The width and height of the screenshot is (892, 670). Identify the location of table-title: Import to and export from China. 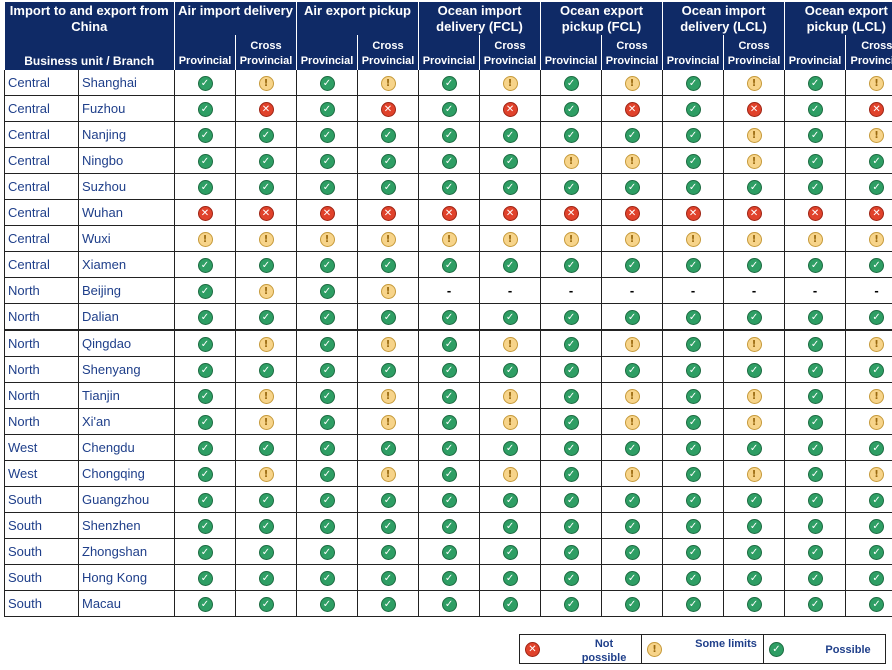
(89, 18).